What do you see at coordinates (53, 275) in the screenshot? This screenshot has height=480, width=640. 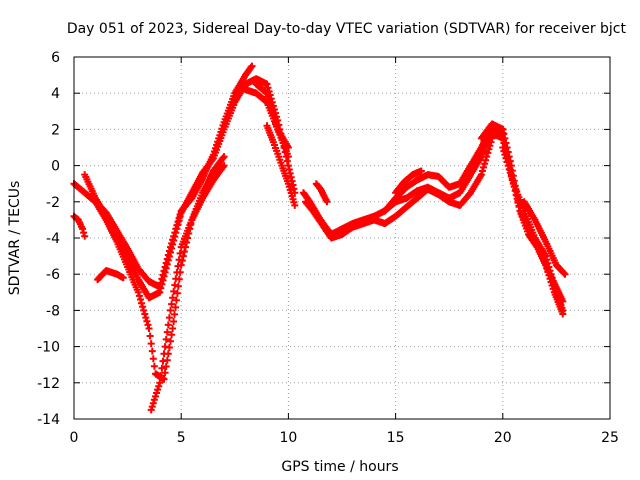 I see `y-tick-label: -6` at bounding box center [53, 275].